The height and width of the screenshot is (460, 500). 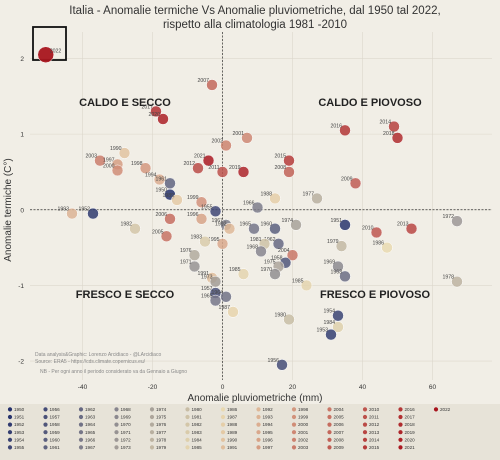 What do you see at coordinates (445, 409) in the screenshot?
I see `legend-label: 2022` at bounding box center [445, 409].